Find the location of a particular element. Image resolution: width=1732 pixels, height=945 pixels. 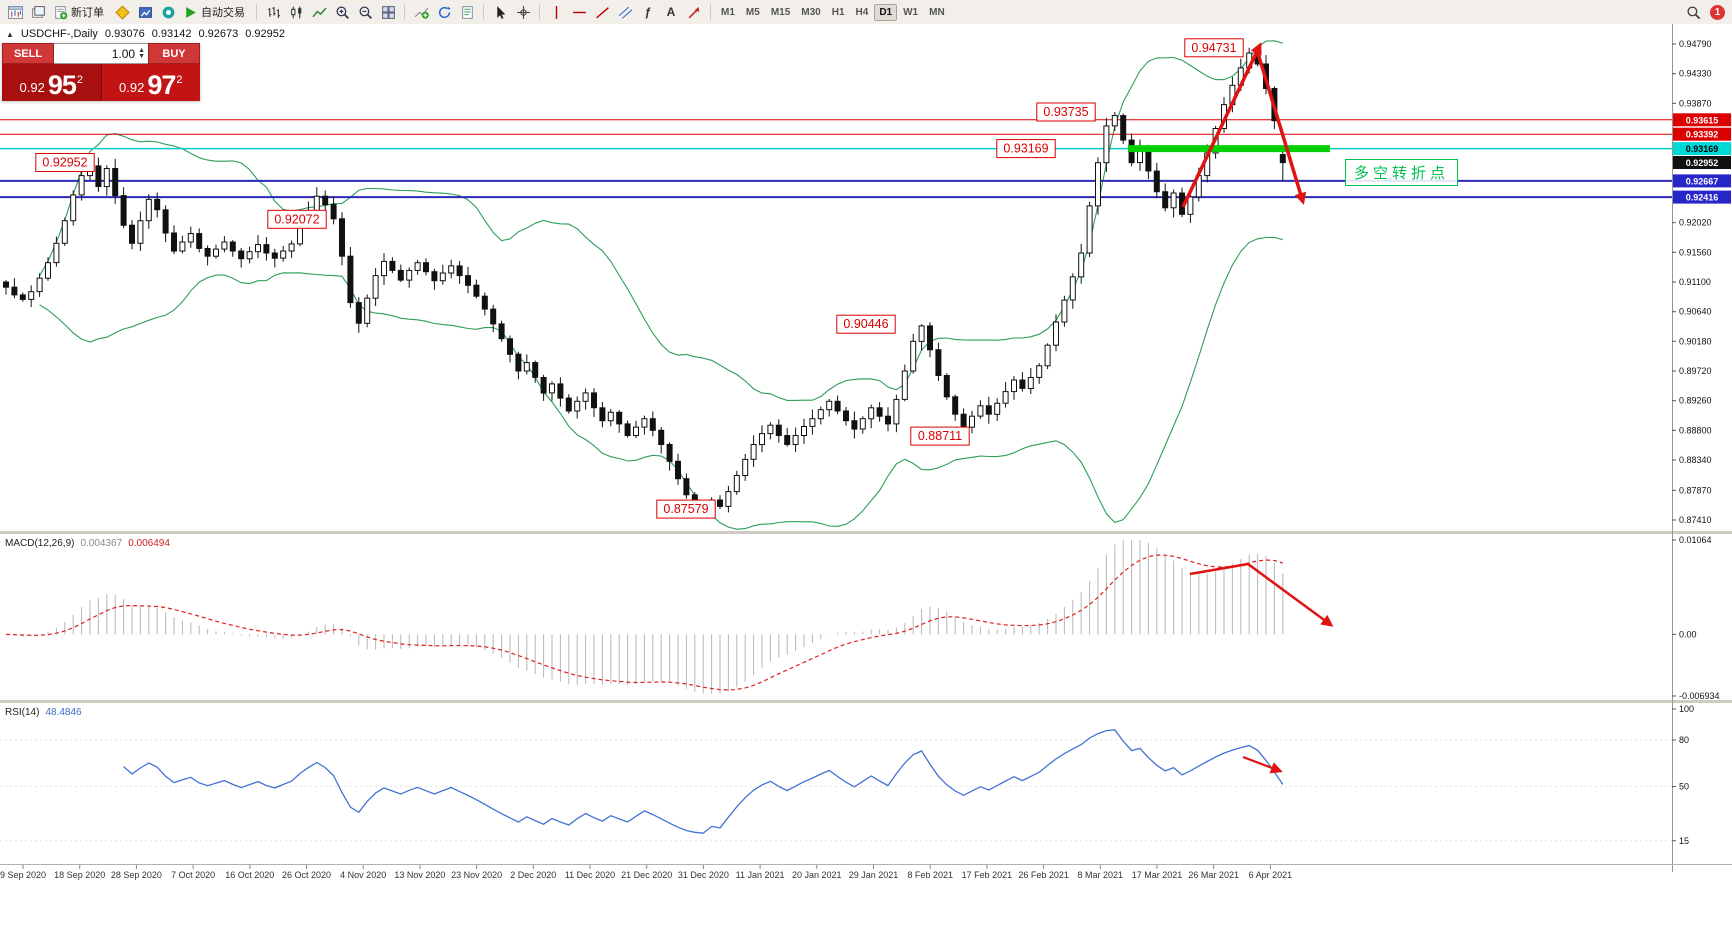

community-icon is located at coordinates (168, 12).